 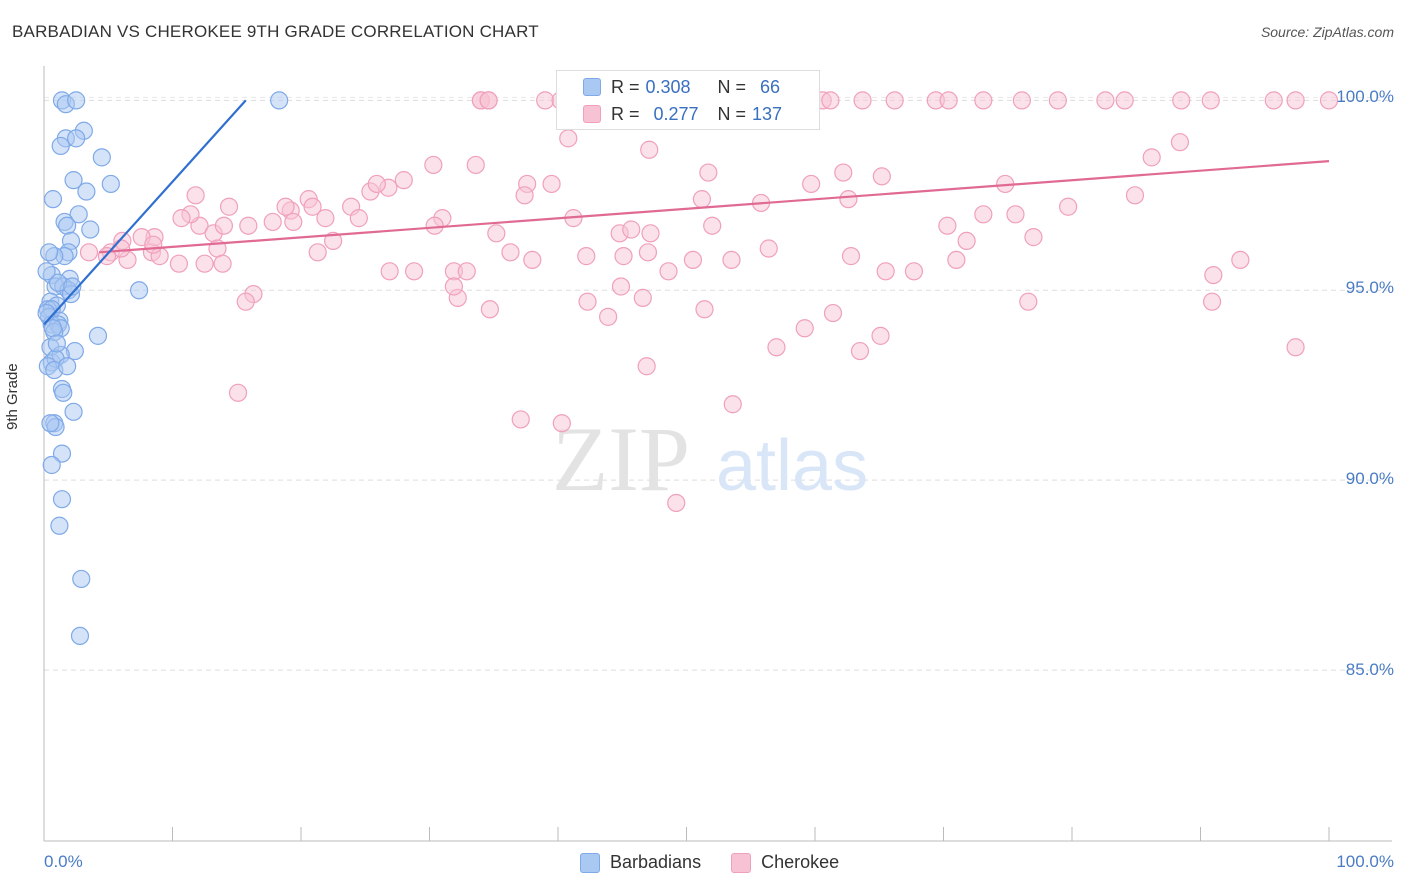 What do you see at coordinates (1369, 478) in the screenshot?
I see `y-tick-90: 90.0%` at bounding box center [1369, 478].